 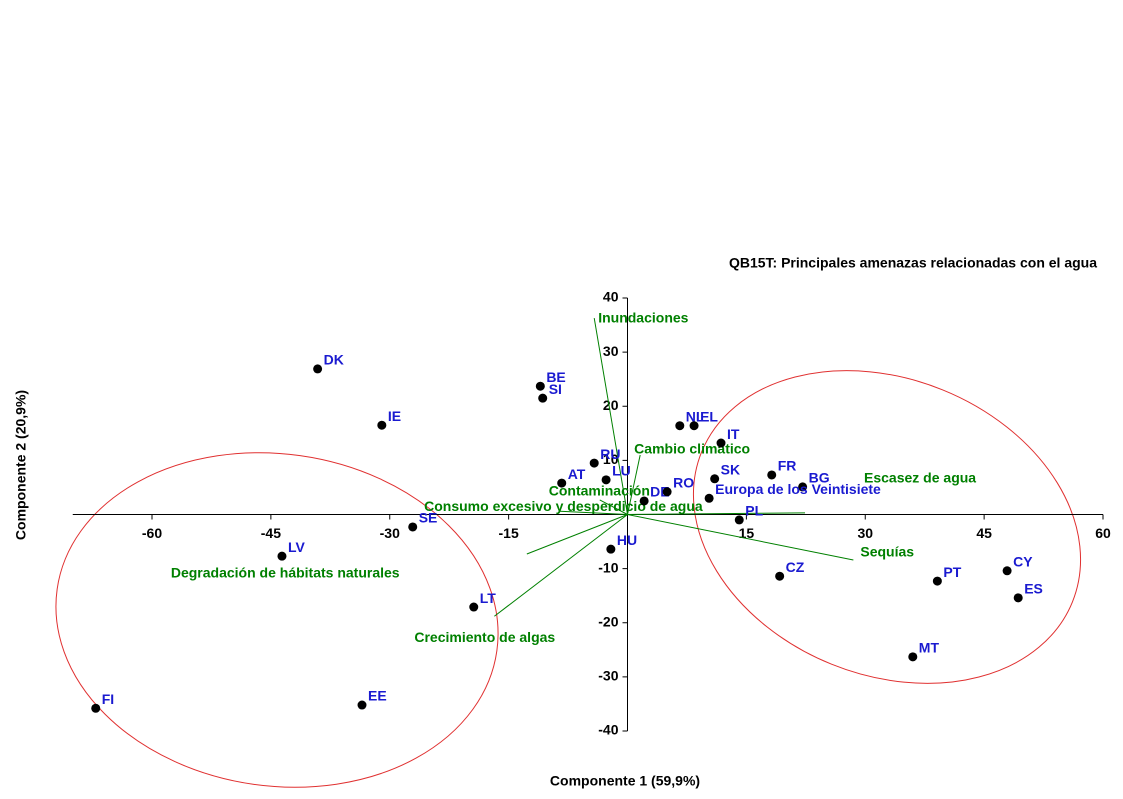 I want to click on point-label: NL, so click(x=695, y=416).